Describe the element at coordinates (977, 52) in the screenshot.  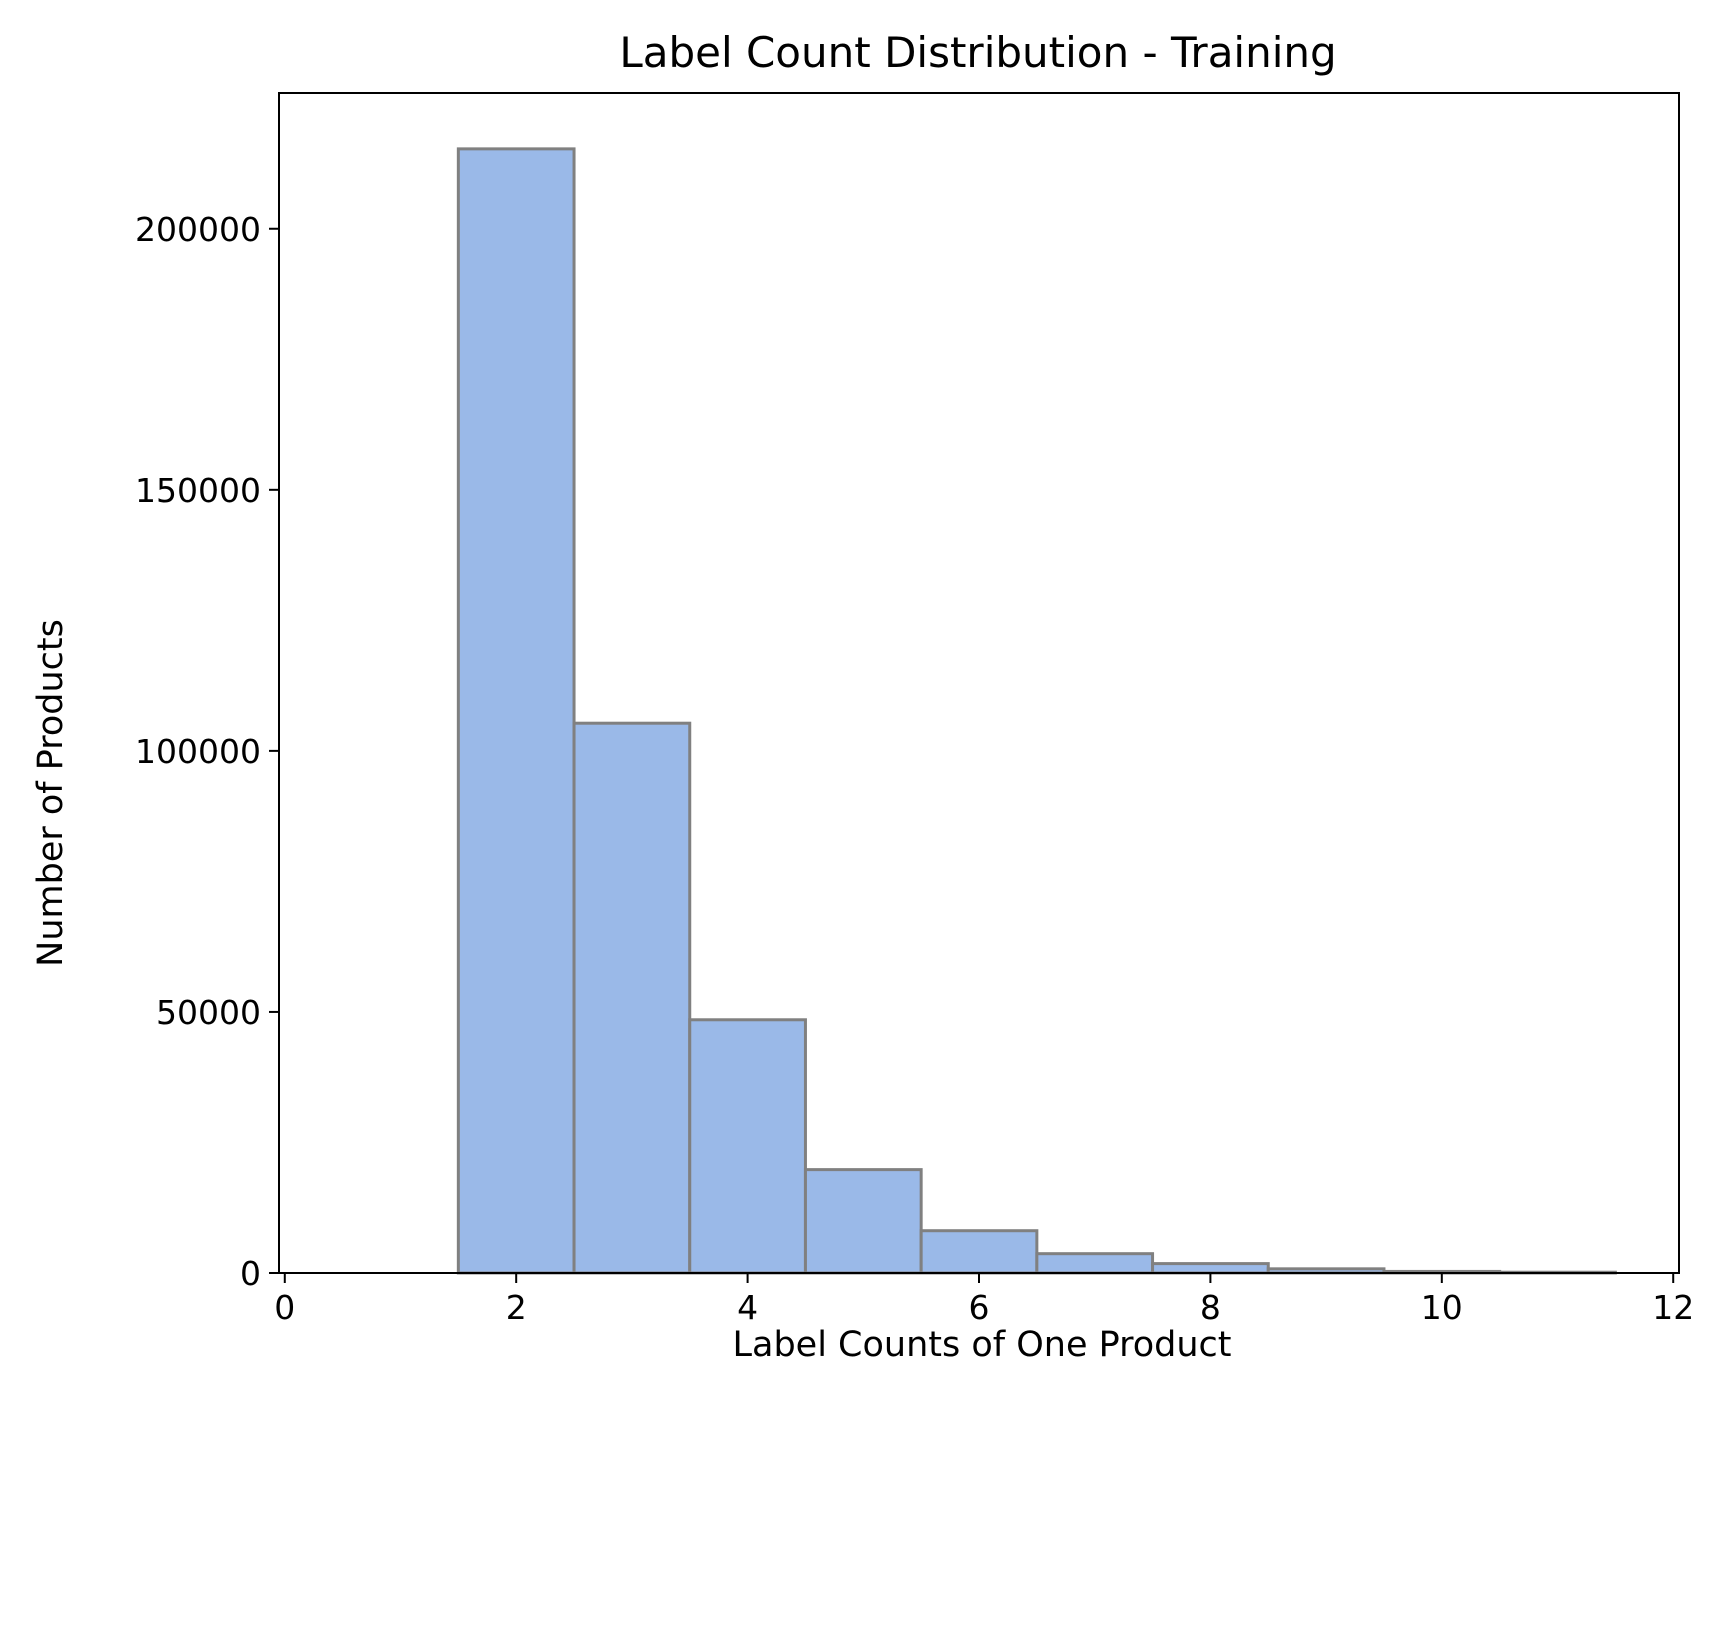
I see `chart-title: Label Count Distribution - Training` at that location.